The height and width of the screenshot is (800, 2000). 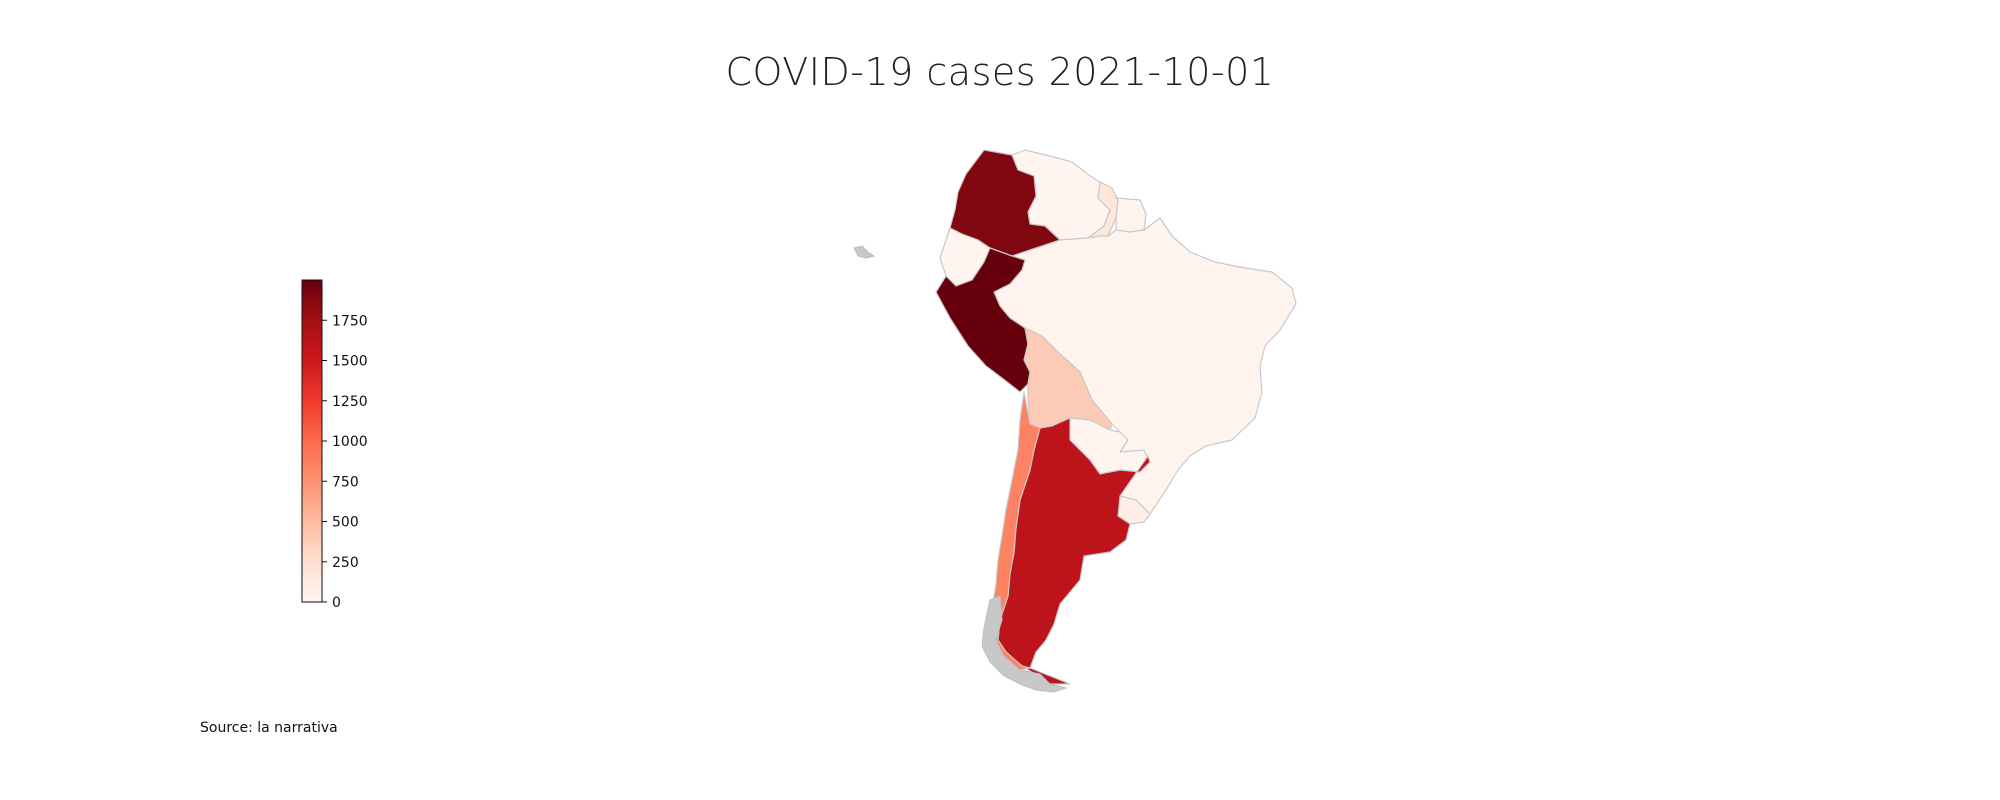 I want to click on southern-islands, so click(x=1024, y=644).